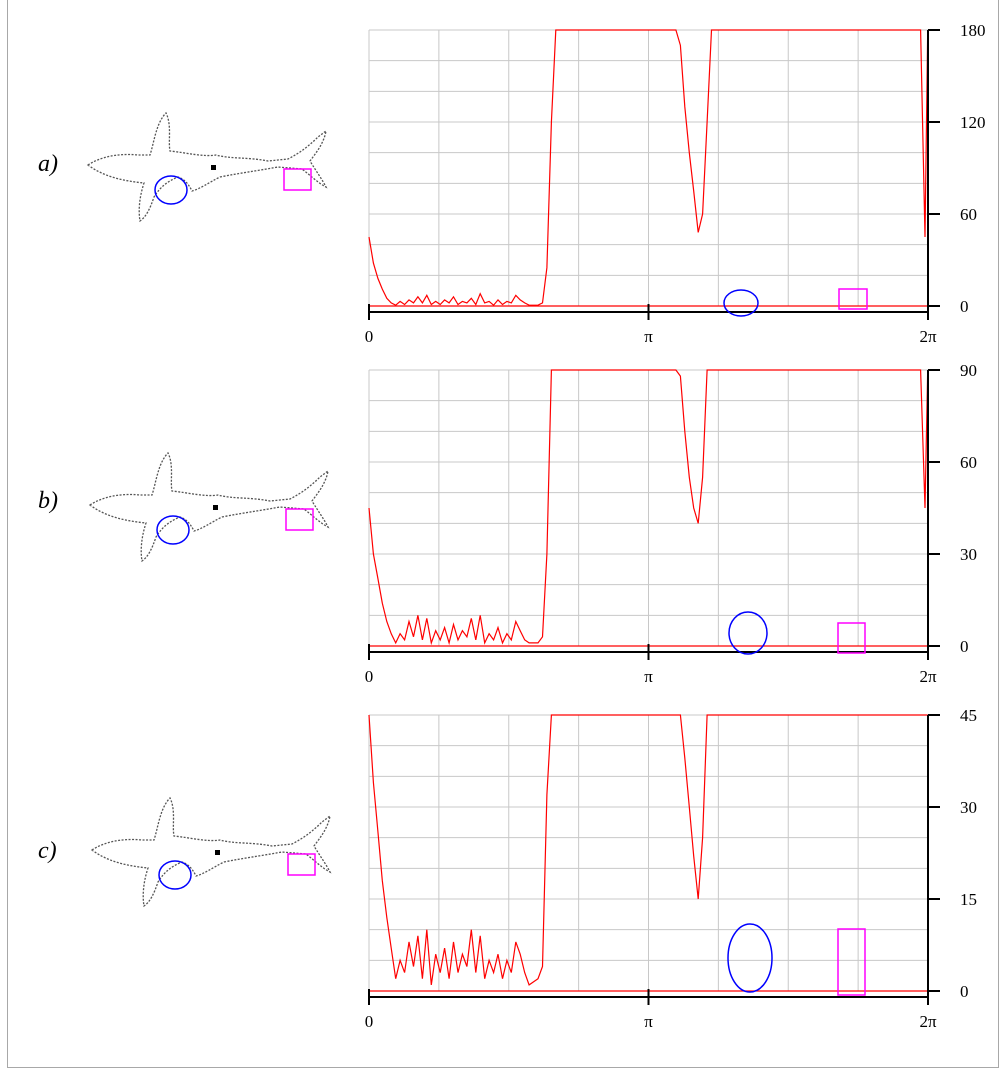  Describe the element at coordinates (973, 122) in the screenshot. I see `y-tick-label: 120` at that location.